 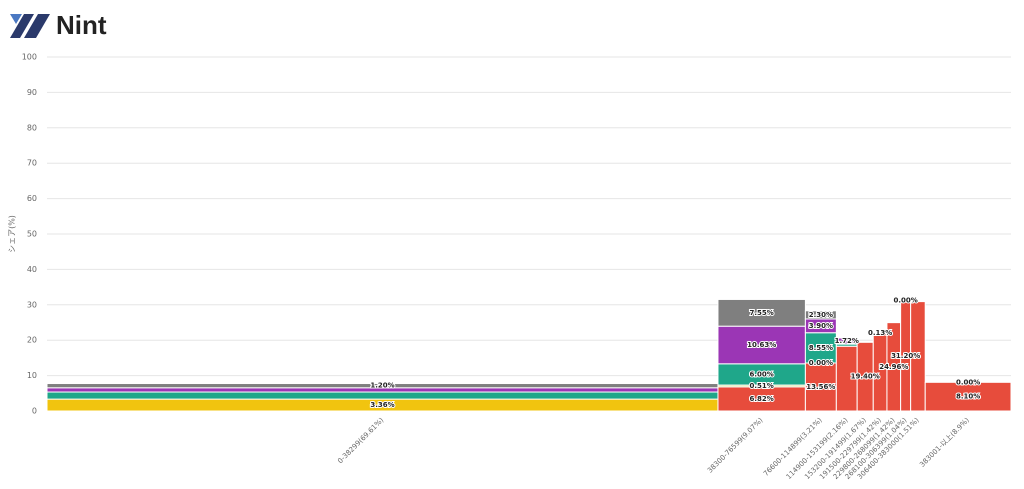 I want to click on y-tick-label: 100, so click(x=29, y=57).